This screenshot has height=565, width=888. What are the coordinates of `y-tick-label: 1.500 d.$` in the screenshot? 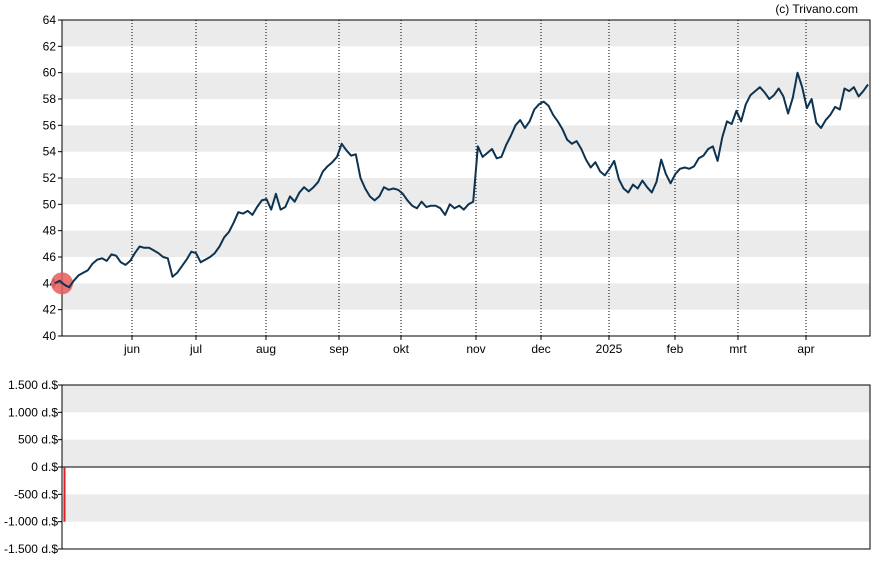 It's located at (33, 385).